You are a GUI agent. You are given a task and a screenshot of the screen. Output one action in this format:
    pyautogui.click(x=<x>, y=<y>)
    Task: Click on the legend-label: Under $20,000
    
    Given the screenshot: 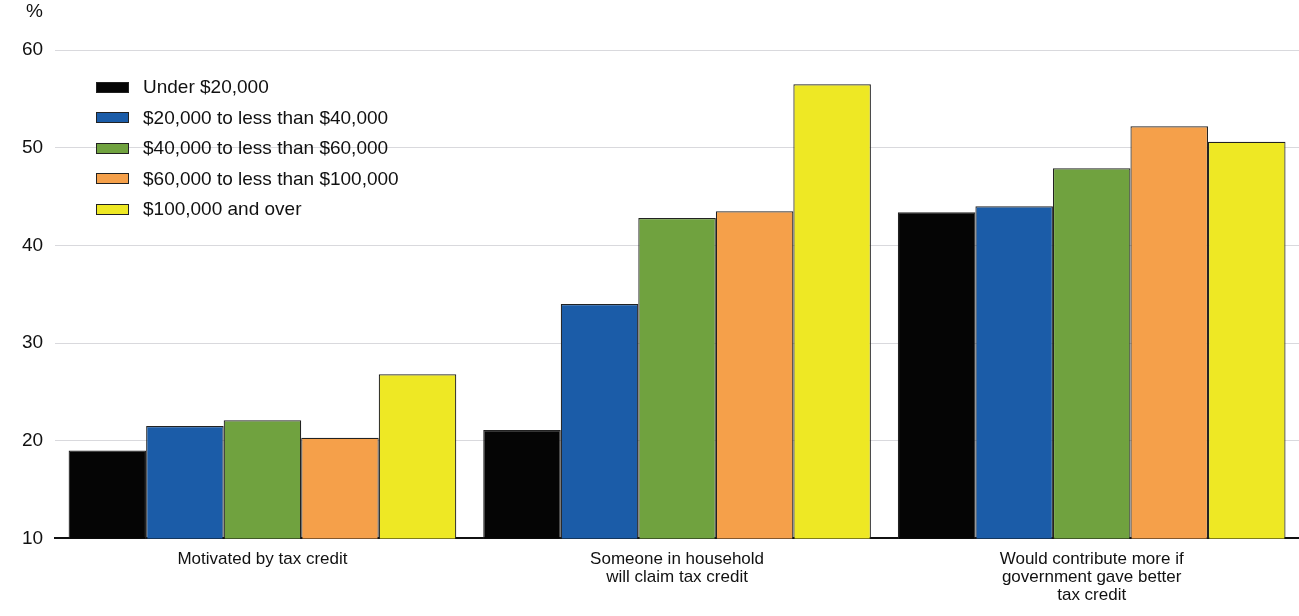 What is the action you would take?
    pyautogui.click(x=206, y=87)
    